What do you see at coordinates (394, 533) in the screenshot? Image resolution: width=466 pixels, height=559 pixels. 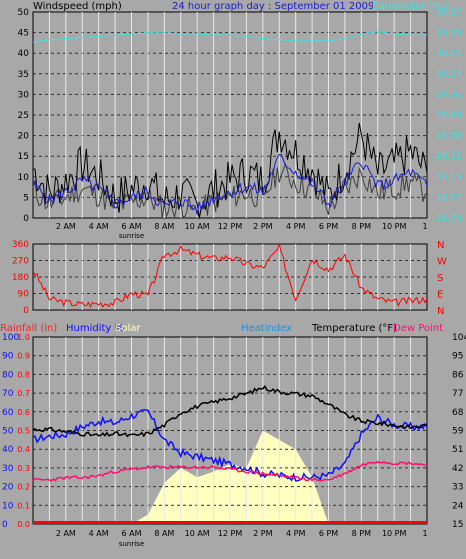 I see `temp-panel-xtick: 10 PM` at bounding box center [394, 533].